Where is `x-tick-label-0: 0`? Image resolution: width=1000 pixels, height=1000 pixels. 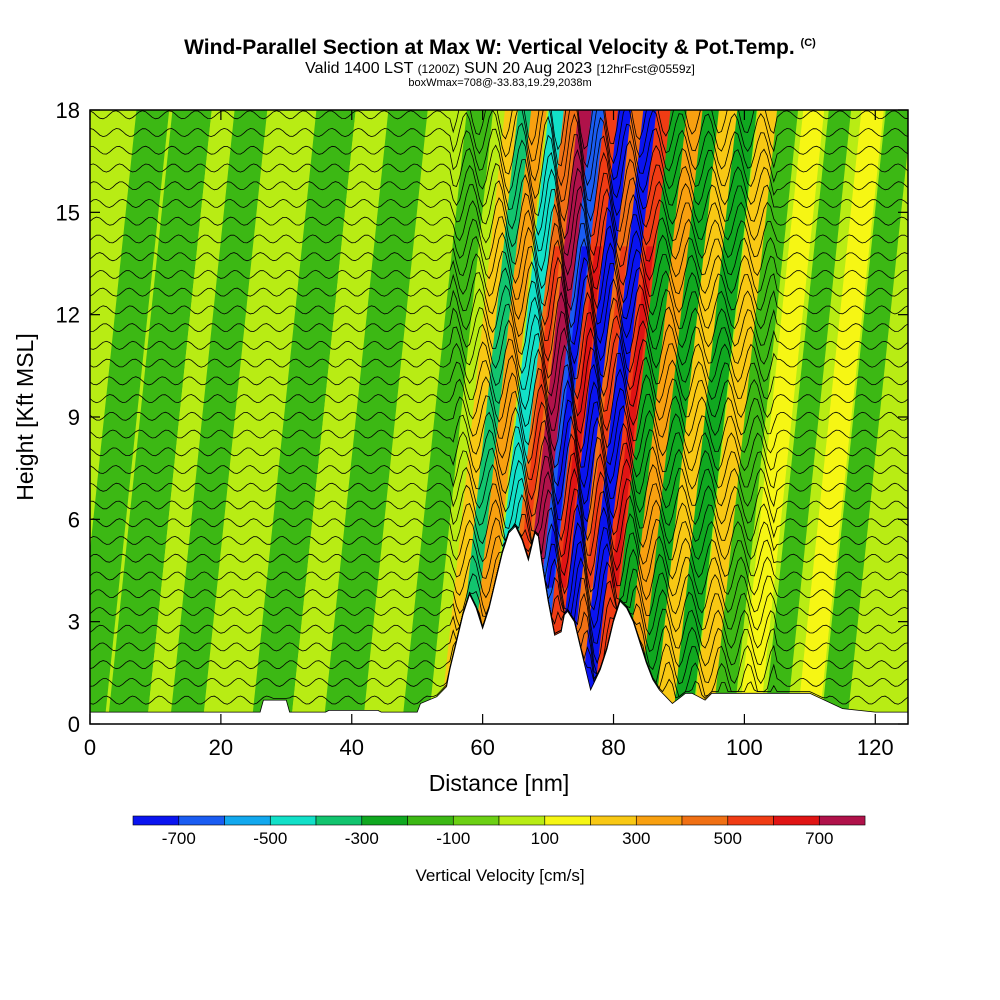
x-tick-label-0: 0 is located at coordinates (90, 747).